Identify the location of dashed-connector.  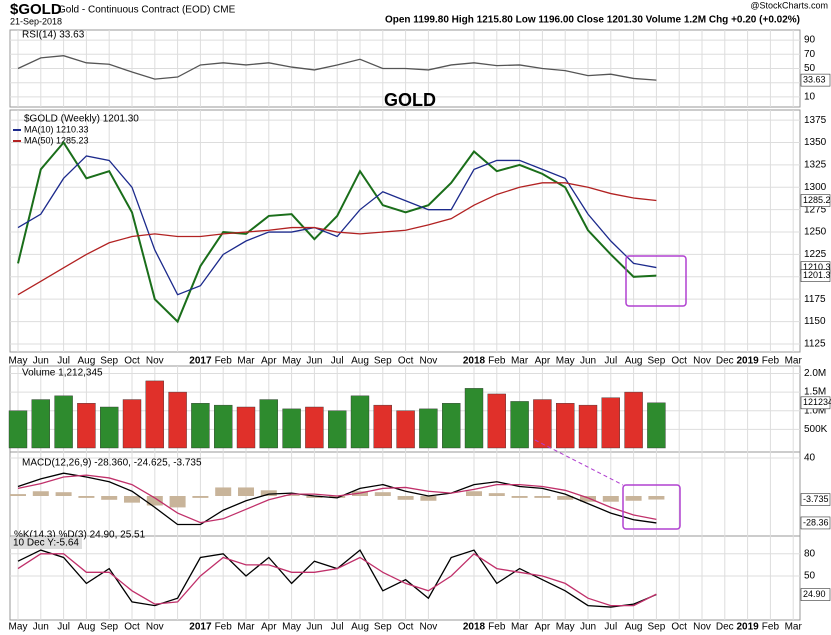
(579, 462).